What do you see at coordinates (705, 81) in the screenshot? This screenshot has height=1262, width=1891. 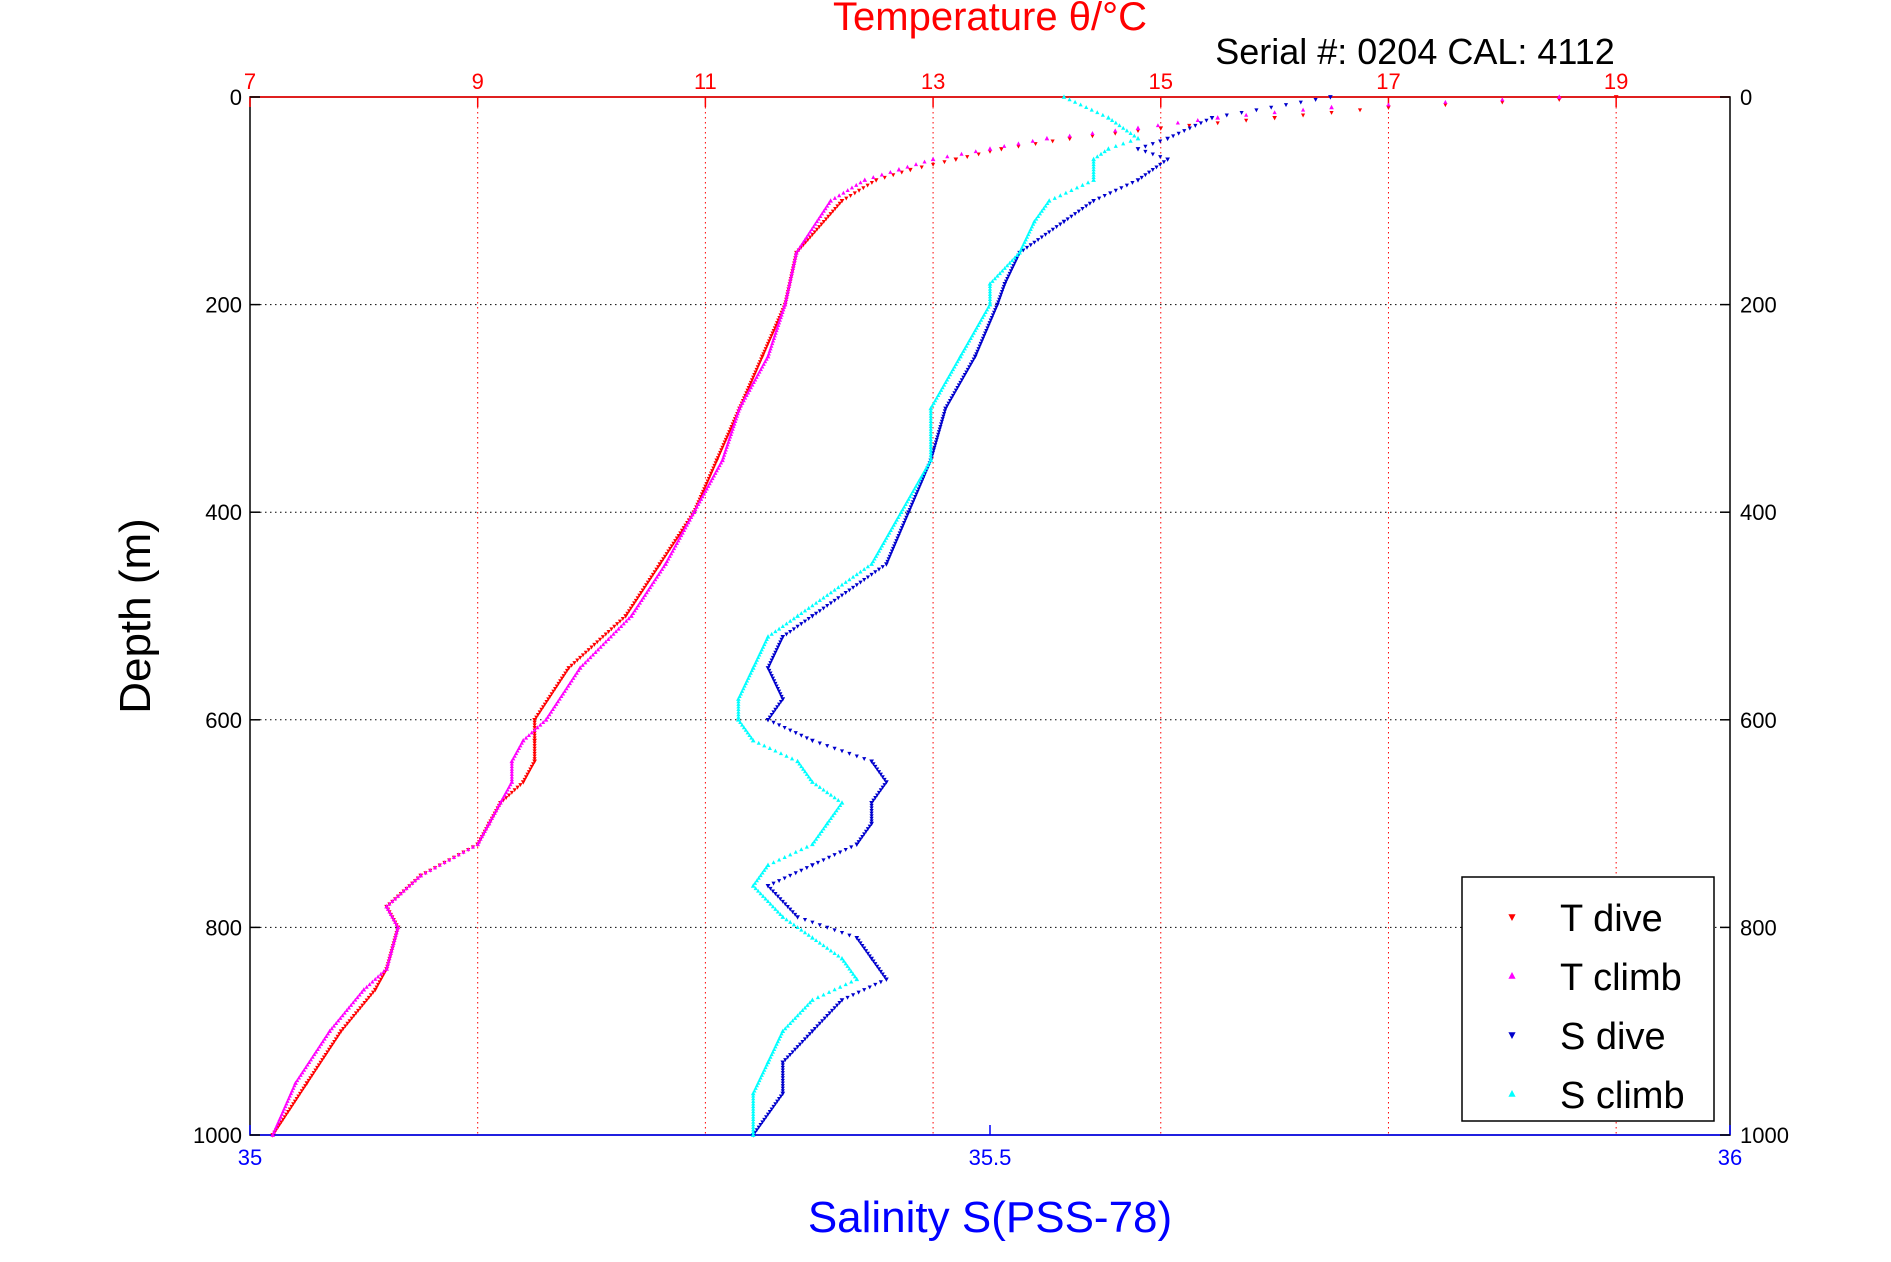 I see `temperature-tick-label: 11` at bounding box center [705, 81].